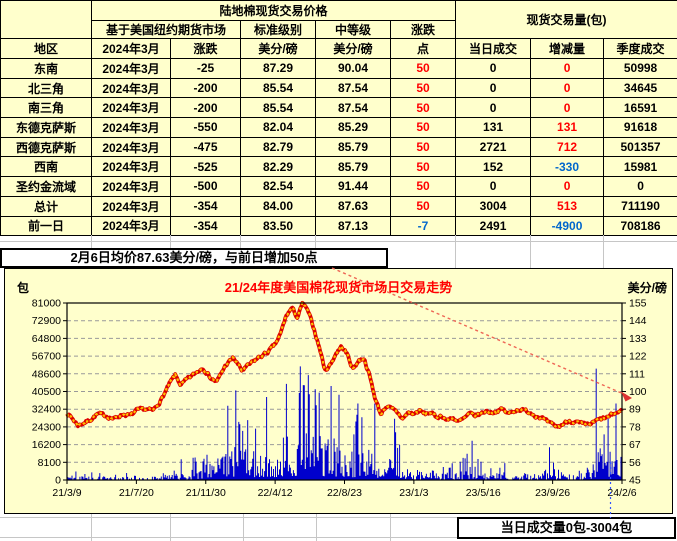 This screenshot has height=541, width=677. Describe the element at coordinates (46, 186) in the screenshot. I see `cell-region: 圣约金流域` at that location.